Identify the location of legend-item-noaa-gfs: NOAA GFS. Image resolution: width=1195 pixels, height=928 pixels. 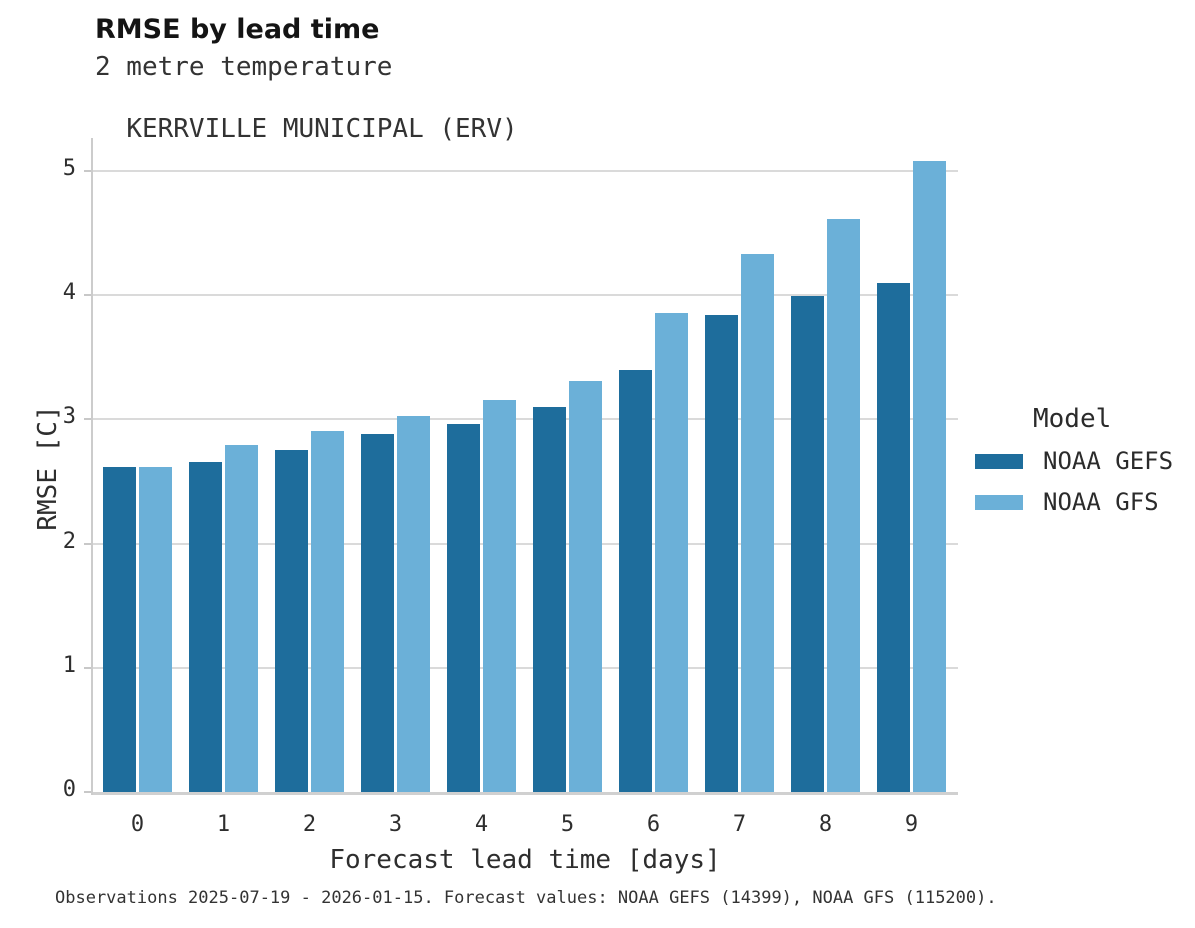
(1085, 502).